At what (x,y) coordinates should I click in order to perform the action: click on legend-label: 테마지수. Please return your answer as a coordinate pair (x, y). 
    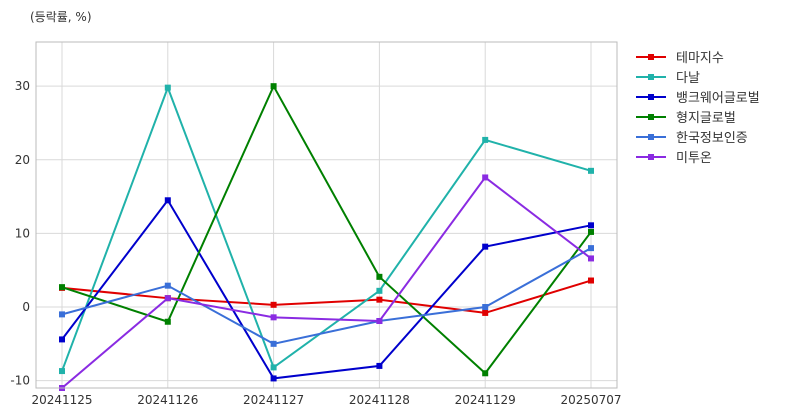
    Looking at the image, I should click on (700, 58).